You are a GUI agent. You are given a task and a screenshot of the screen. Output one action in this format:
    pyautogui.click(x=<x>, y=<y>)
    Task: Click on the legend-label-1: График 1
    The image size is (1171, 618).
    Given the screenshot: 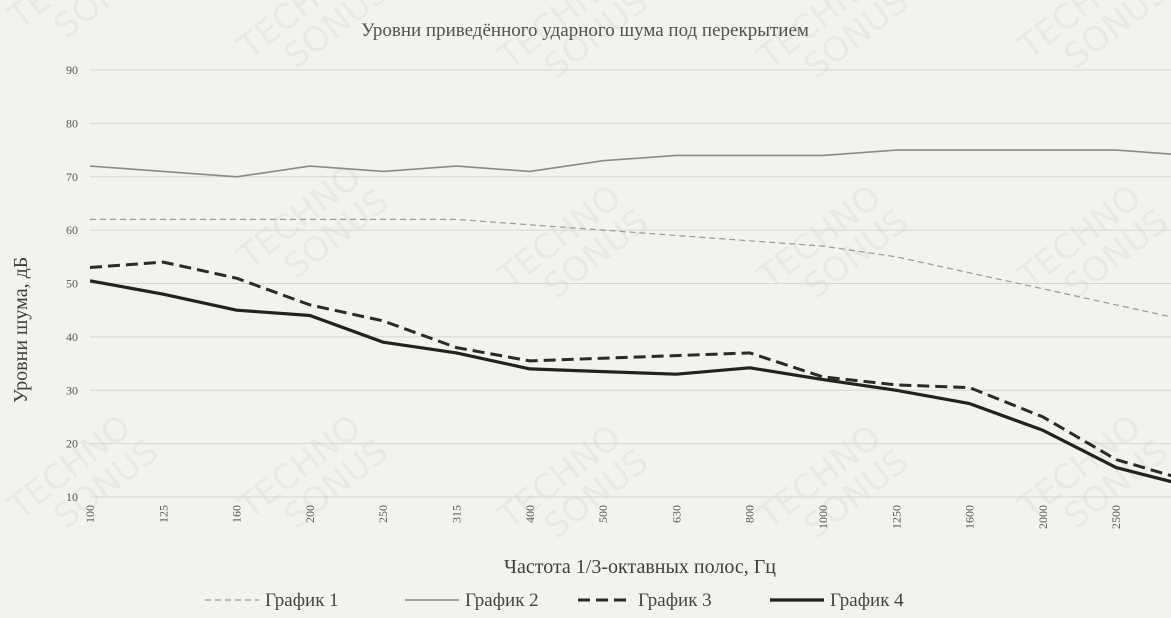 What is the action you would take?
    pyautogui.click(x=302, y=600)
    